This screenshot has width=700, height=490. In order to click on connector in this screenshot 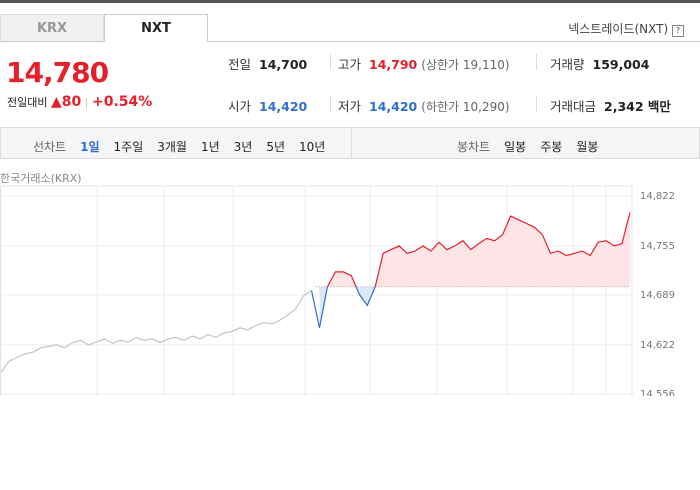, I will do `click(315, 309)`.